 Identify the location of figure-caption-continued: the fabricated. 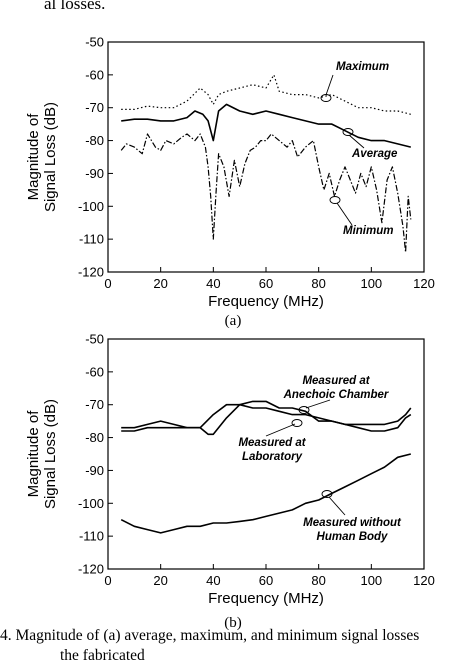
(102, 655).